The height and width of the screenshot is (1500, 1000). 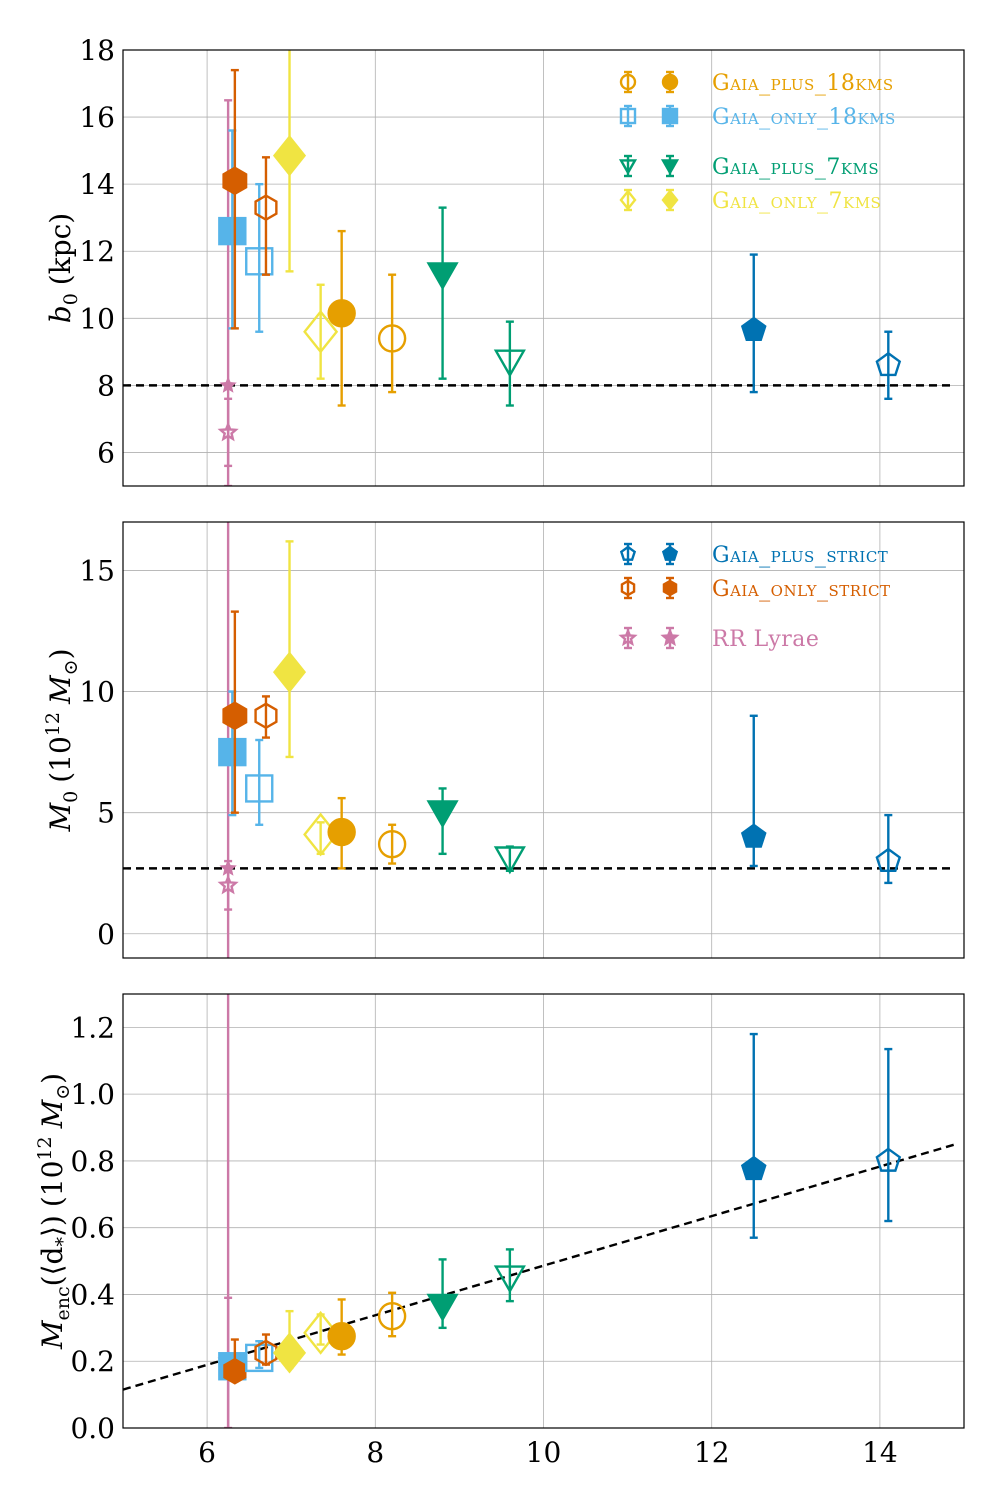 I want to click on y-tick-label: 6, so click(x=106, y=452).